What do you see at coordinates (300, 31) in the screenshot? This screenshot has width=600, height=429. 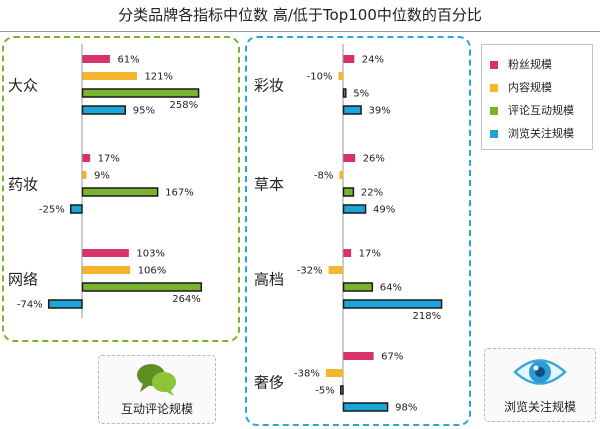 I see `title-divider` at bounding box center [300, 31].